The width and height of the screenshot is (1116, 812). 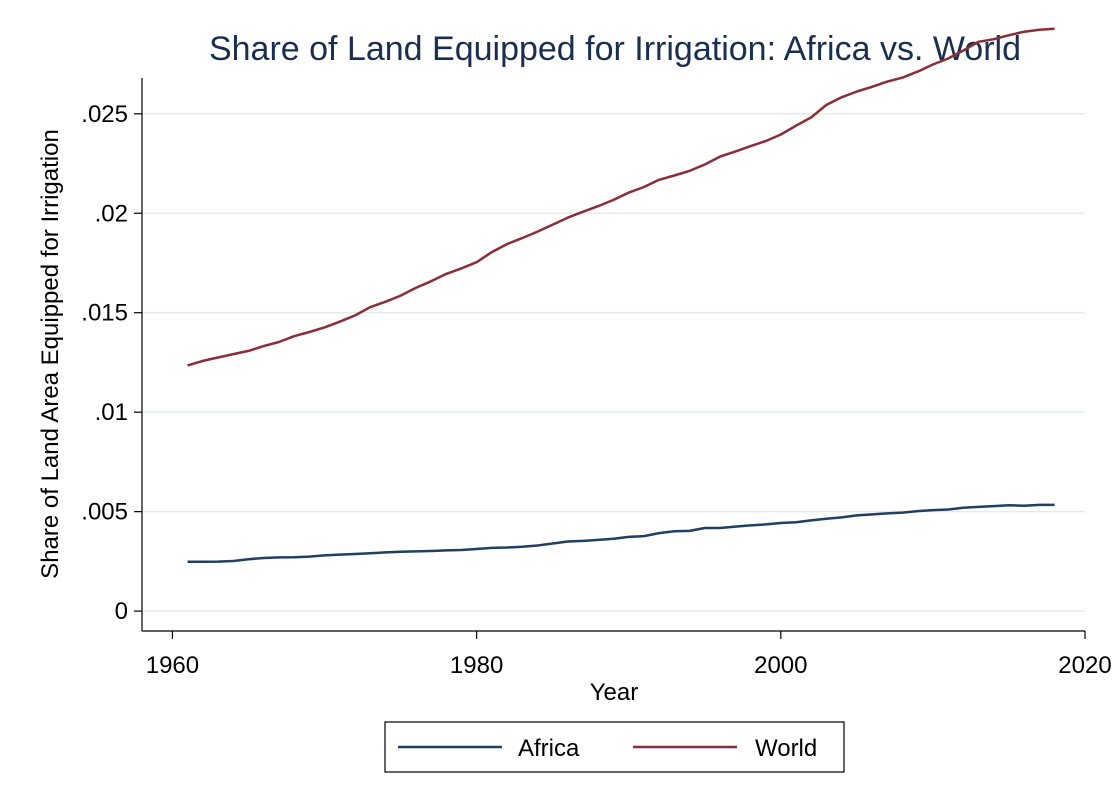 I want to click on y-tick-label: .015, so click(x=104, y=313).